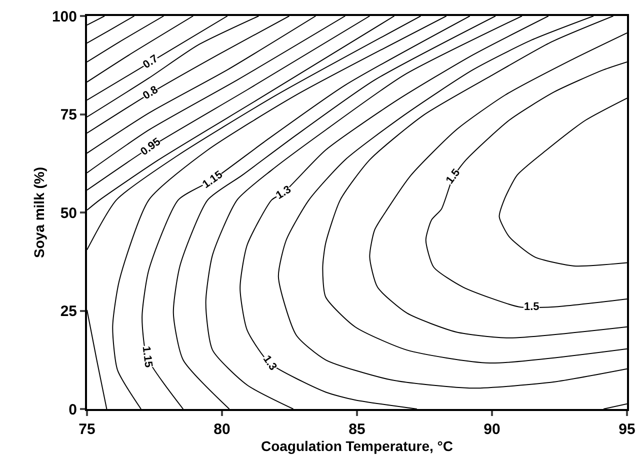 Image resolution: width=641 pixels, height=459 pixels. Describe the element at coordinates (72, 409) in the screenshot. I see `y-tick-label: 0` at that location.